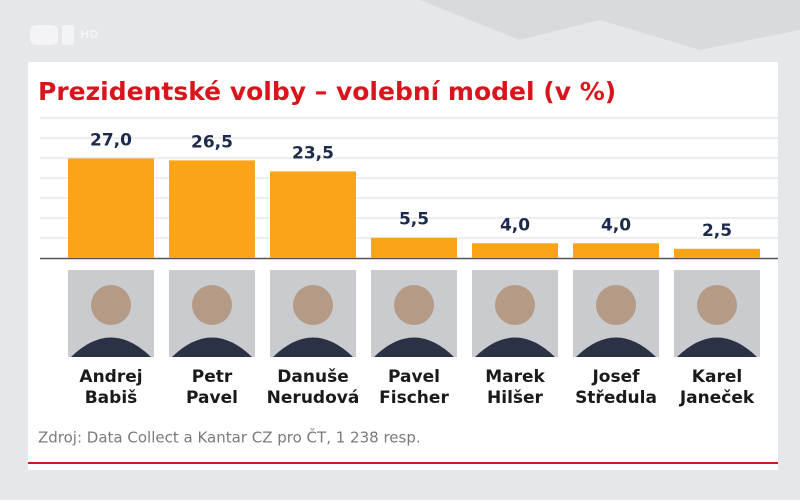 The image size is (800, 504). What do you see at coordinates (616, 398) in the screenshot?
I see `x-tick-label: Středula` at bounding box center [616, 398].